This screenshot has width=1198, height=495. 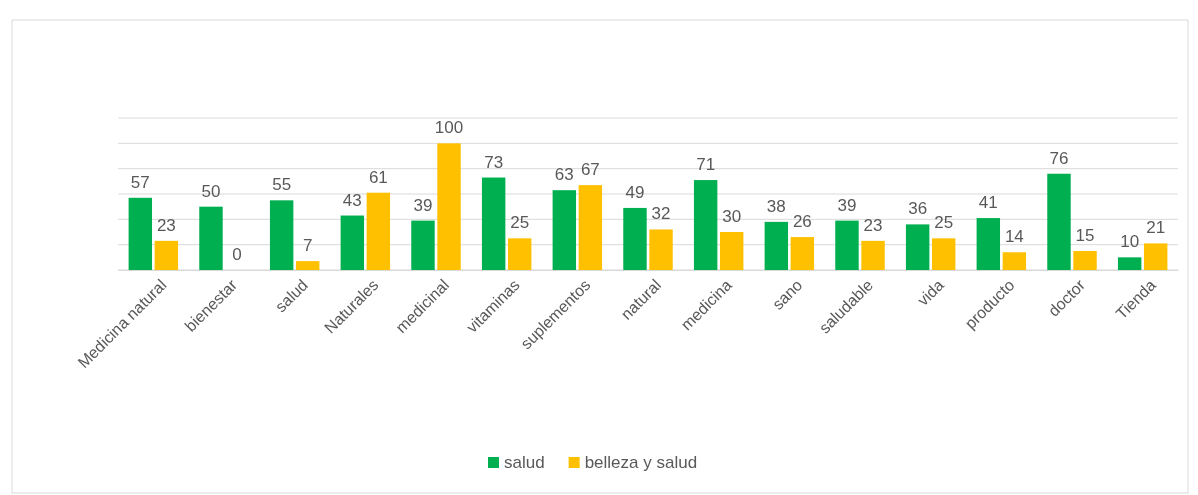 I want to click on data-label: 61, so click(x=378, y=177).